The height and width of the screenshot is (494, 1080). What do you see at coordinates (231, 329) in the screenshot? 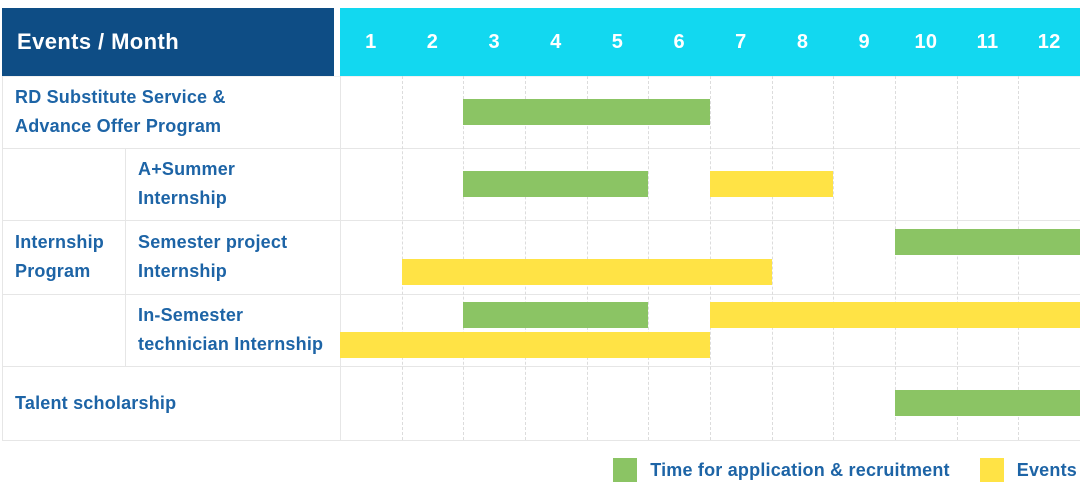
I see `row-sublabel: In-Semester technician Internship` at bounding box center [231, 329].